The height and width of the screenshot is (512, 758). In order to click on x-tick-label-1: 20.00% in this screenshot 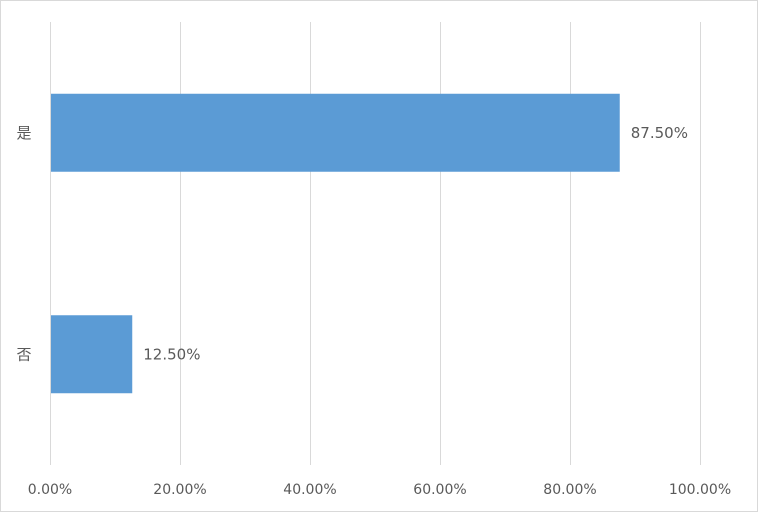, I will do `click(179, 490)`.